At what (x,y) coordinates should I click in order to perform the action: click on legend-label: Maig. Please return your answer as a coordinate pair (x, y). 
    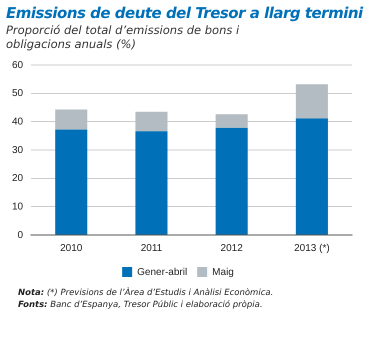
    Looking at the image, I should click on (223, 272).